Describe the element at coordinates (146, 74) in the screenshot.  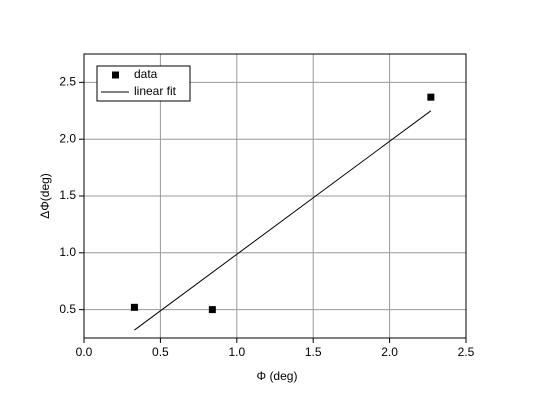
I see `legend-label: data` at that location.